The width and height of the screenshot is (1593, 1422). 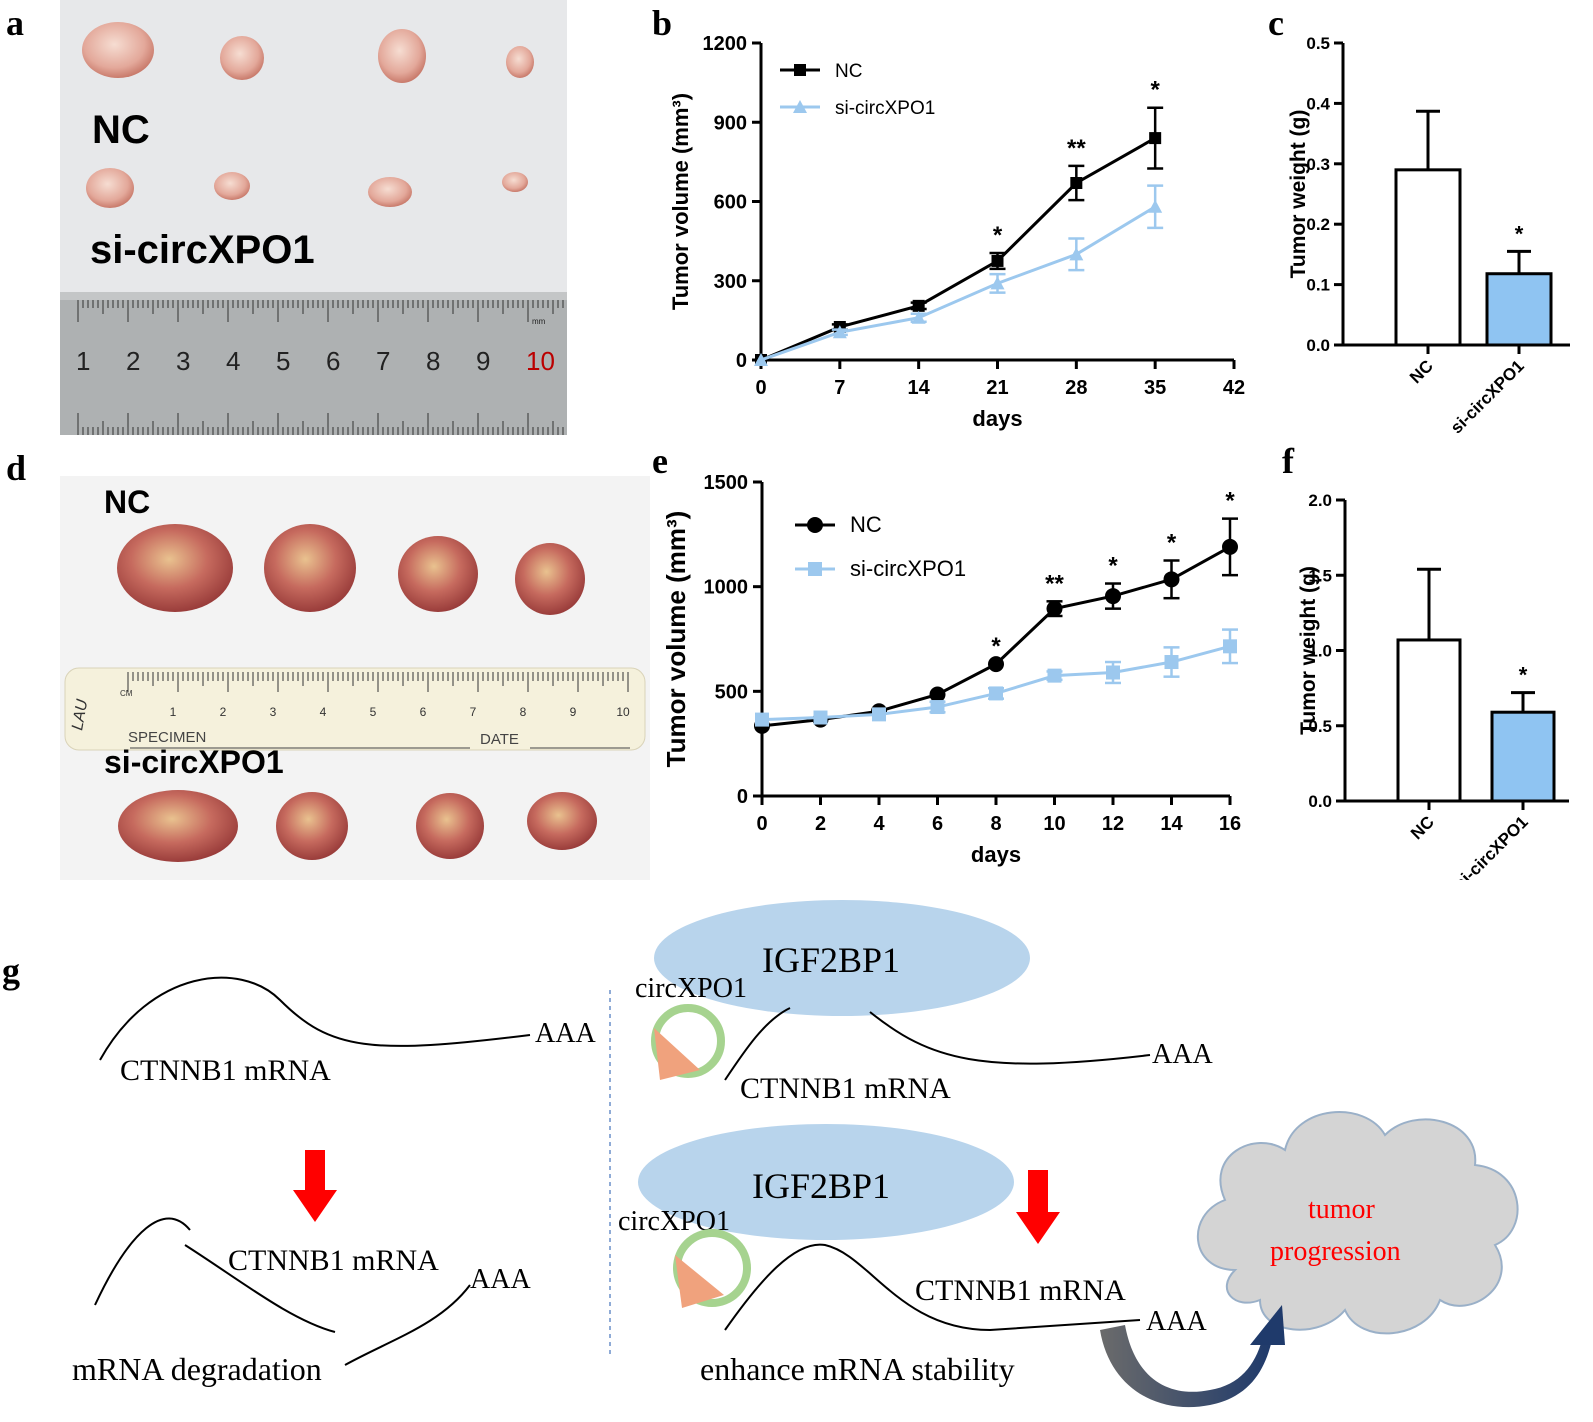 What do you see at coordinates (15, 23) in the screenshot?
I see `panel-letter-a: a` at bounding box center [15, 23].